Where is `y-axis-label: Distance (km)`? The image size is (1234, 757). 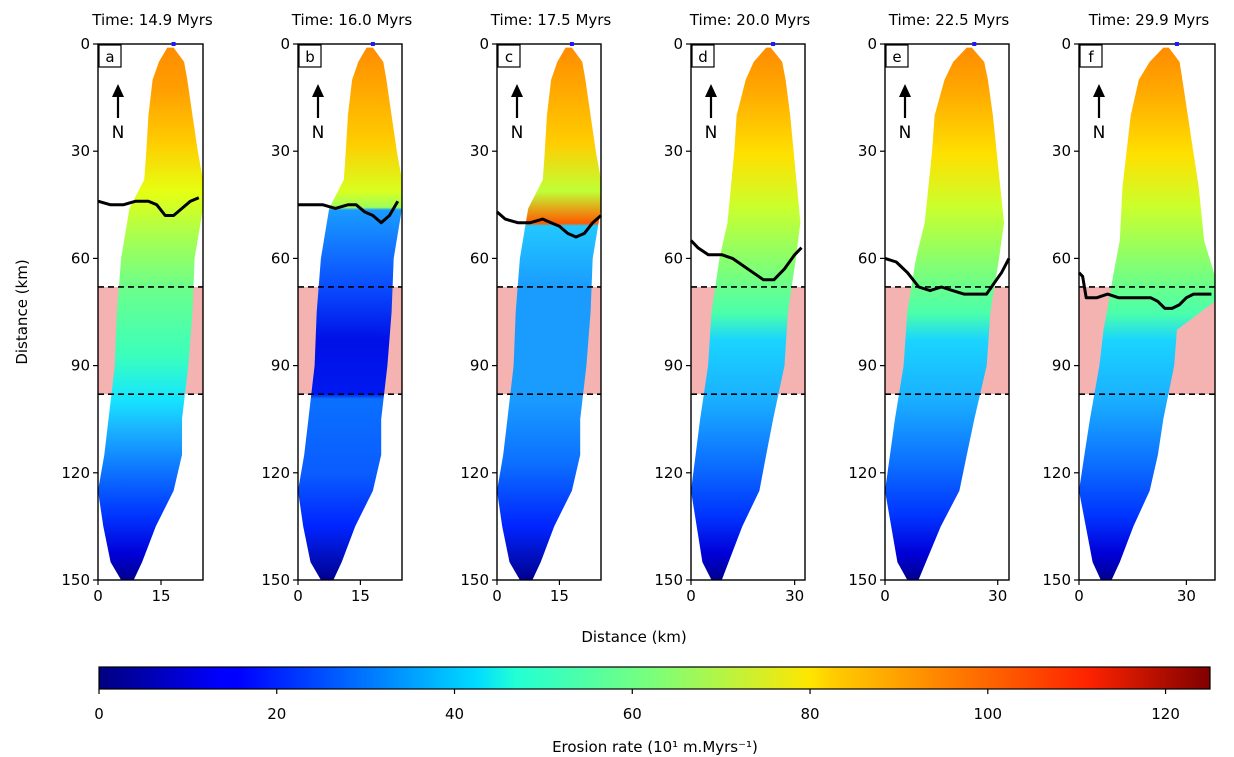 y-axis-label: Distance (km) is located at coordinates (22, 311).